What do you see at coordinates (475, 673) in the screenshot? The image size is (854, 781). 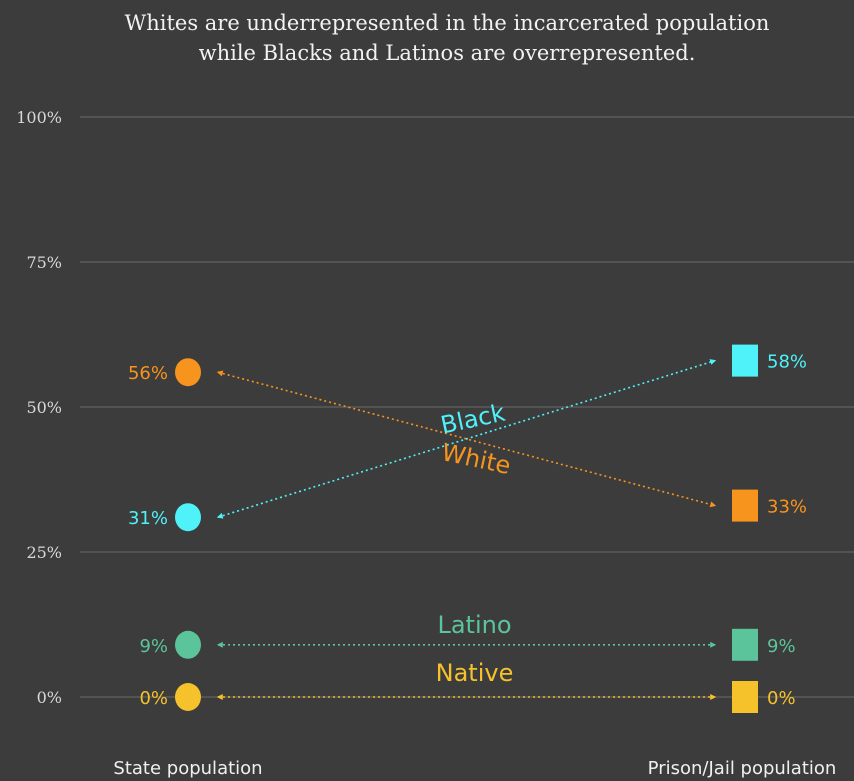 I see `series-name-native: Native` at bounding box center [475, 673].